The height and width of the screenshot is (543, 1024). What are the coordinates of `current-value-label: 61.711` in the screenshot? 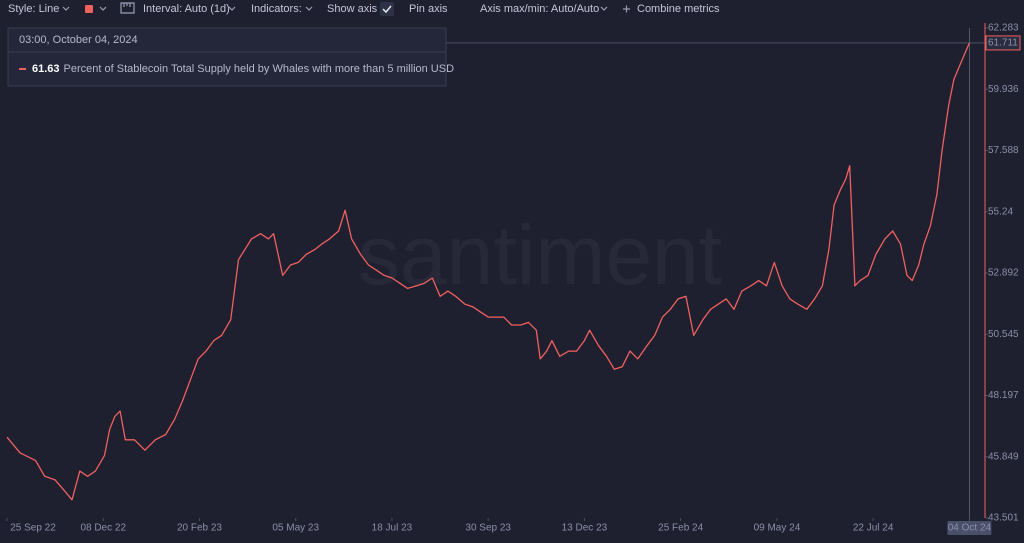 It's located at (1003, 43).